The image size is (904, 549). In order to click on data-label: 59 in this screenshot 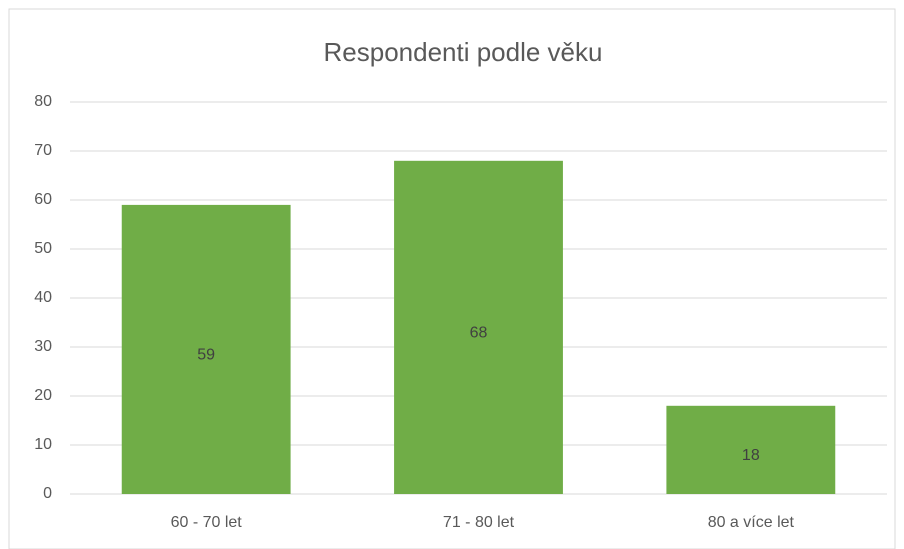, I will do `click(206, 355)`.